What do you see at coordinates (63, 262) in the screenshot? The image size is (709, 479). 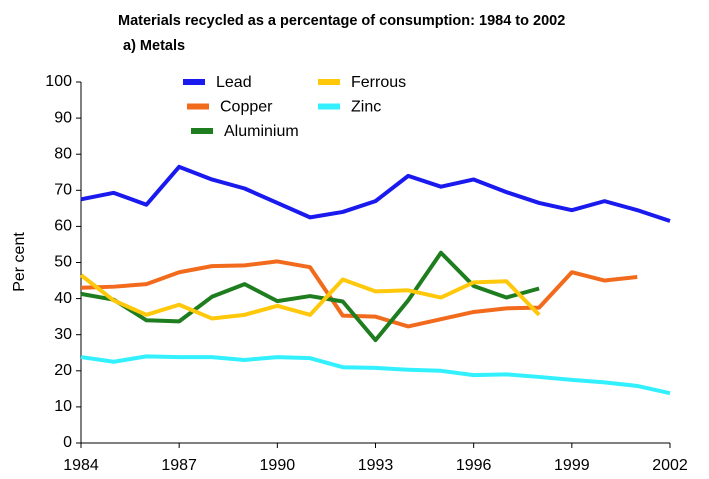 I see `y-tick-label: 50` at bounding box center [63, 262].